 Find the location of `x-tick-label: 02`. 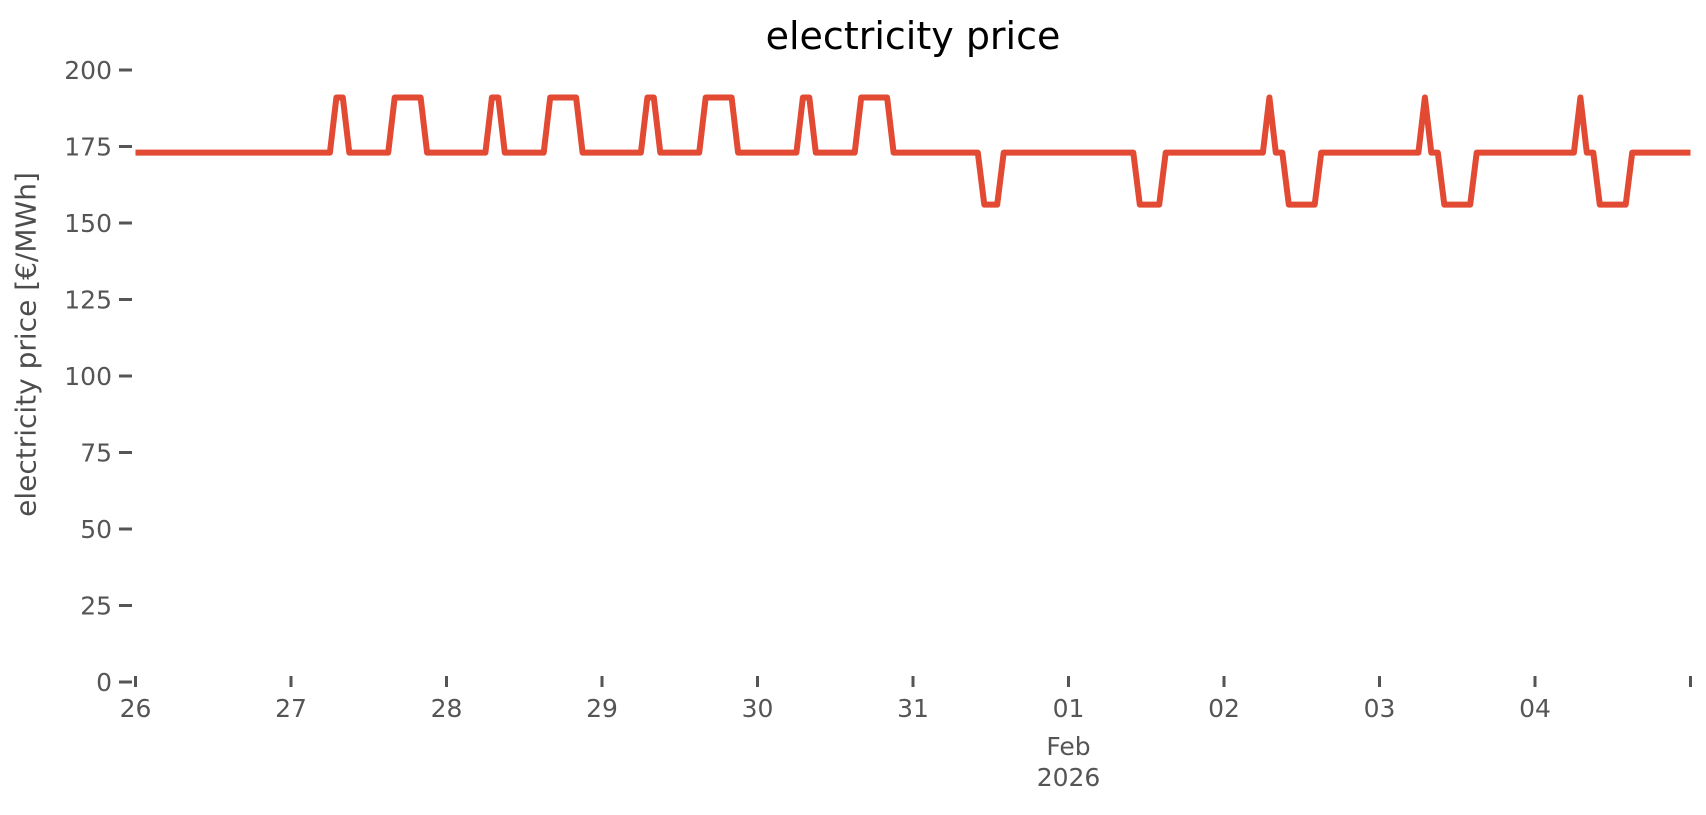

x-tick-label: 02 is located at coordinates (1224, 708).